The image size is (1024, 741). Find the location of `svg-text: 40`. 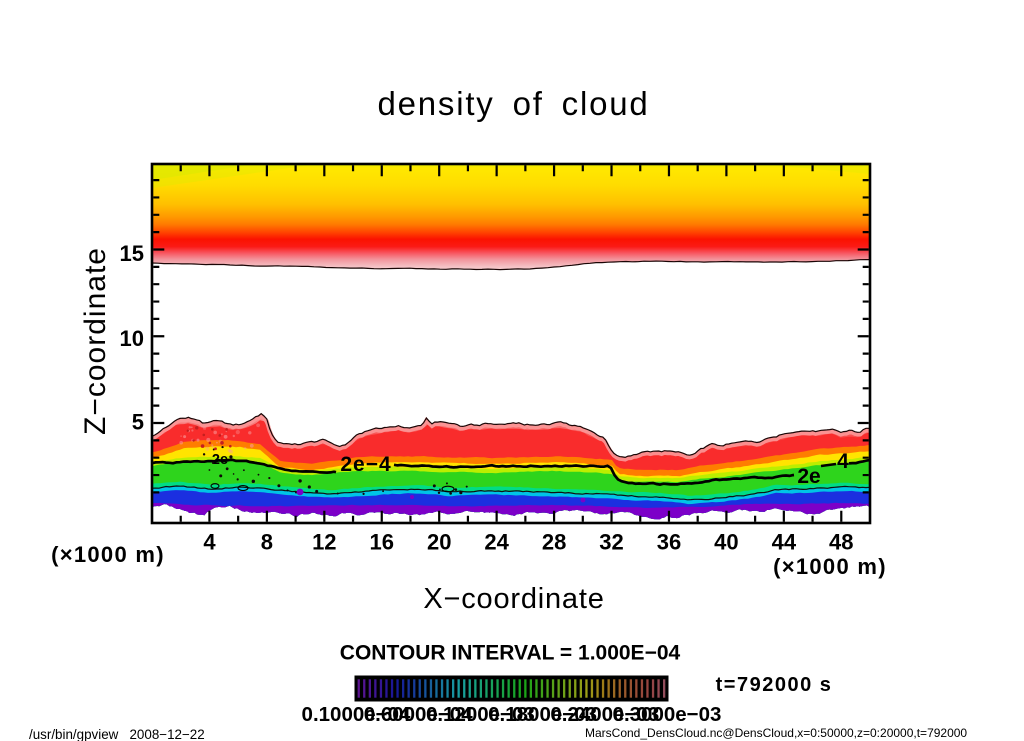

svg-text: 40 is located at coordinates (726, 542).